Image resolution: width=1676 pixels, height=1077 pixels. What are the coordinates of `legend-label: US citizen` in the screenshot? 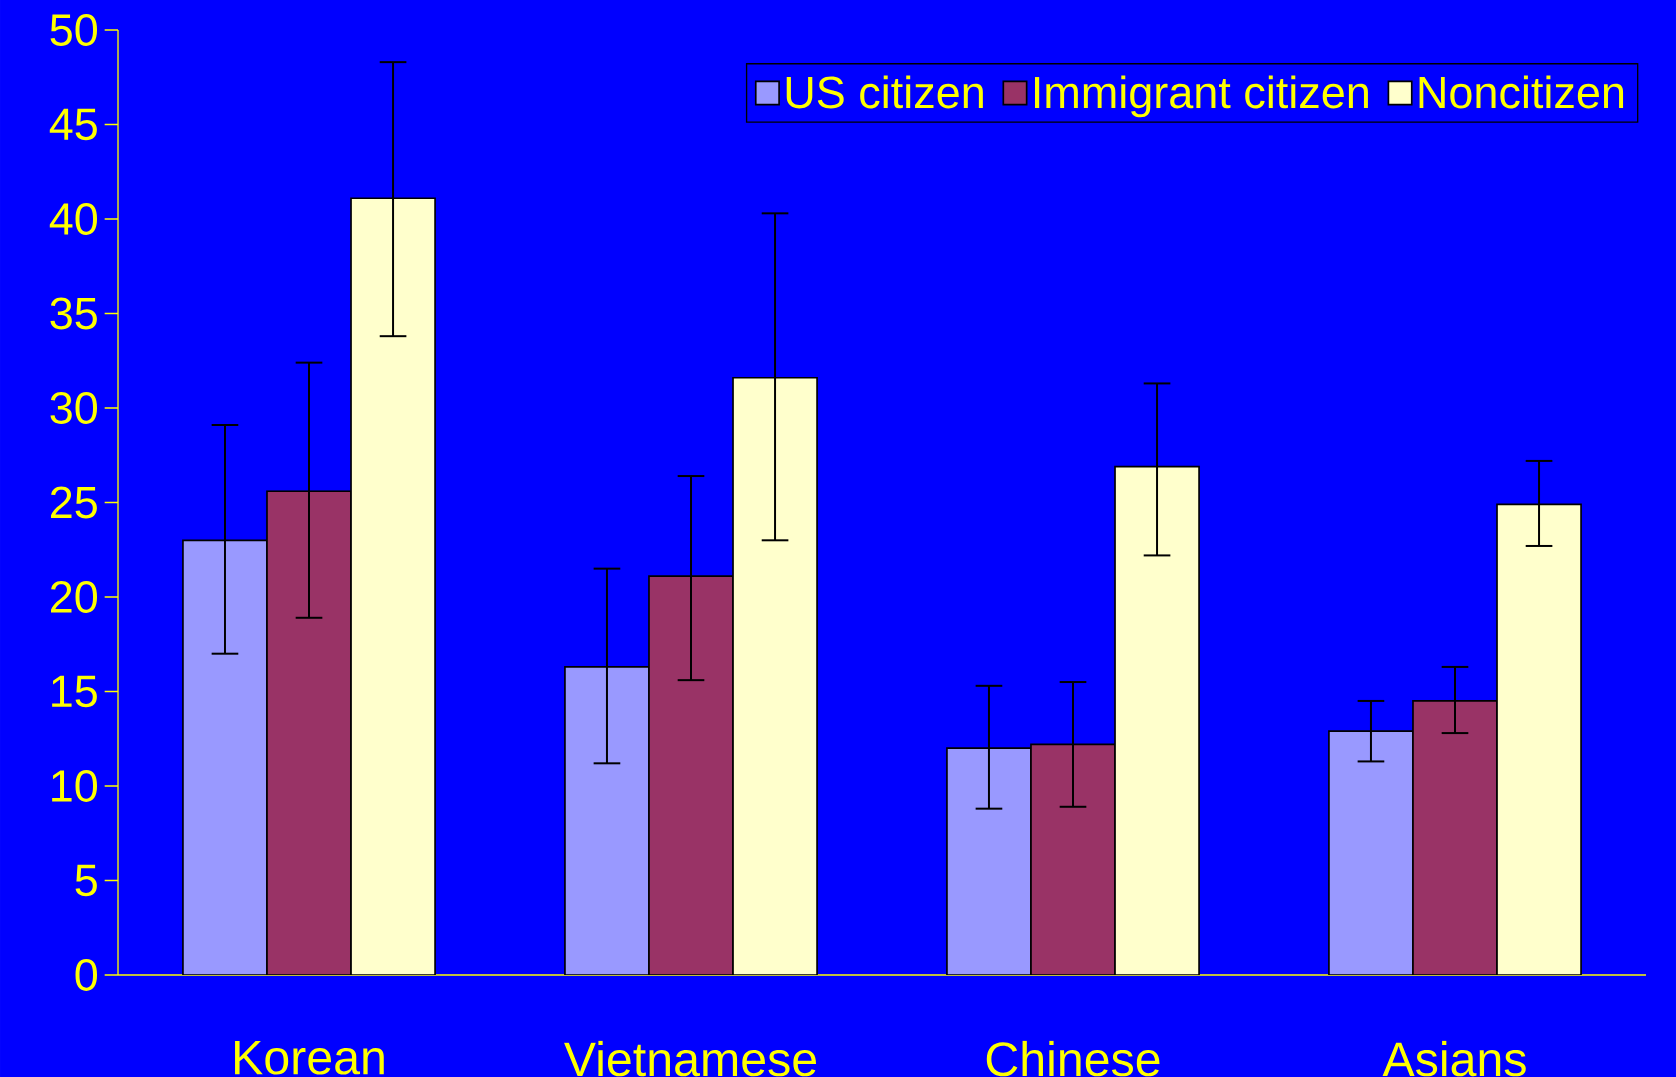 It's located at (884, 92).